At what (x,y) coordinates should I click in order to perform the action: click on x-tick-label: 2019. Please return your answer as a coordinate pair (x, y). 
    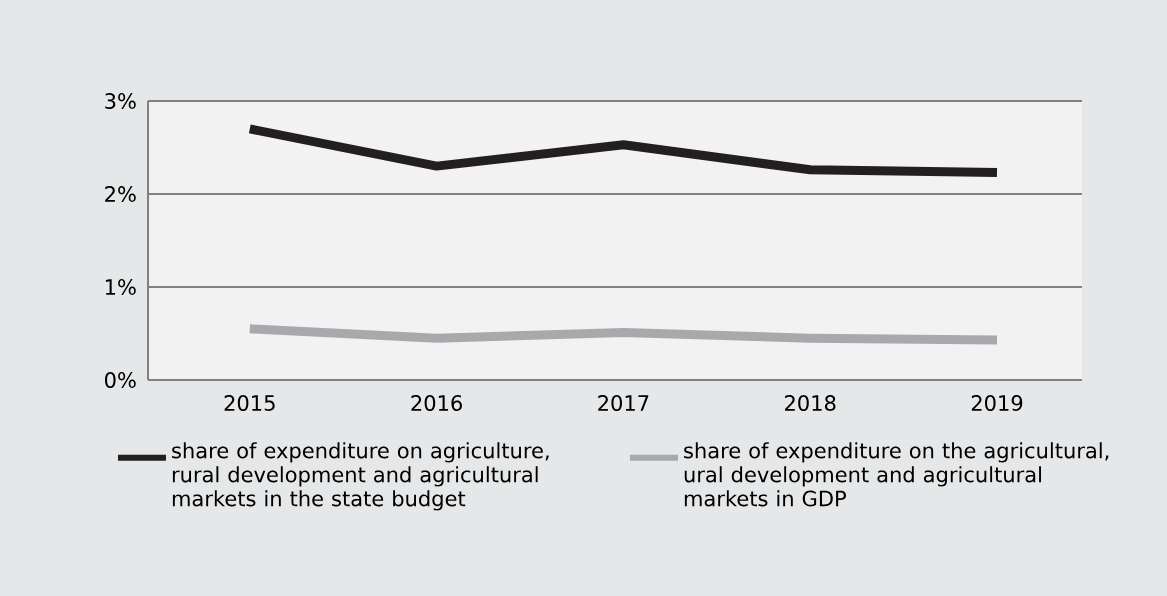
    Looking at the image, I should click on (997, 403).